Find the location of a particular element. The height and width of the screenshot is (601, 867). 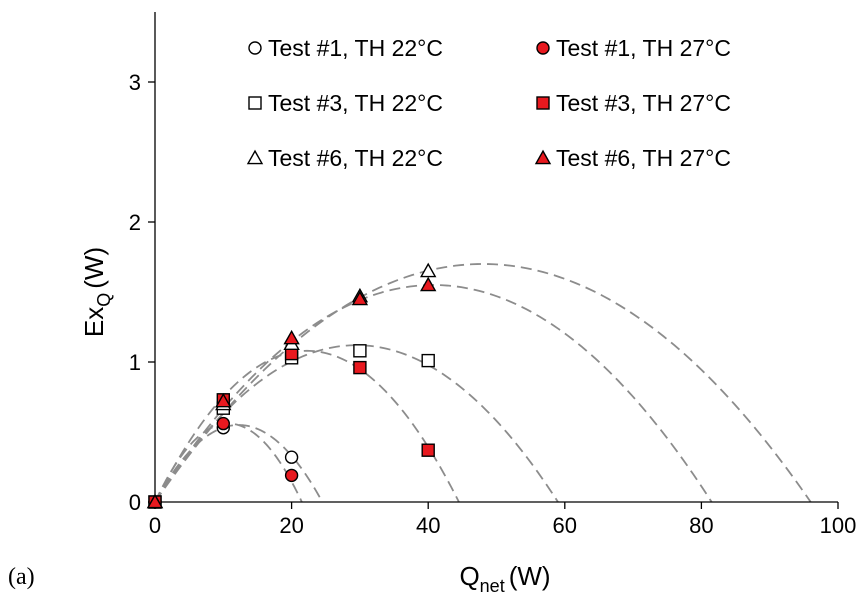

panel-label: (a) is located at coordinates (21, 577).